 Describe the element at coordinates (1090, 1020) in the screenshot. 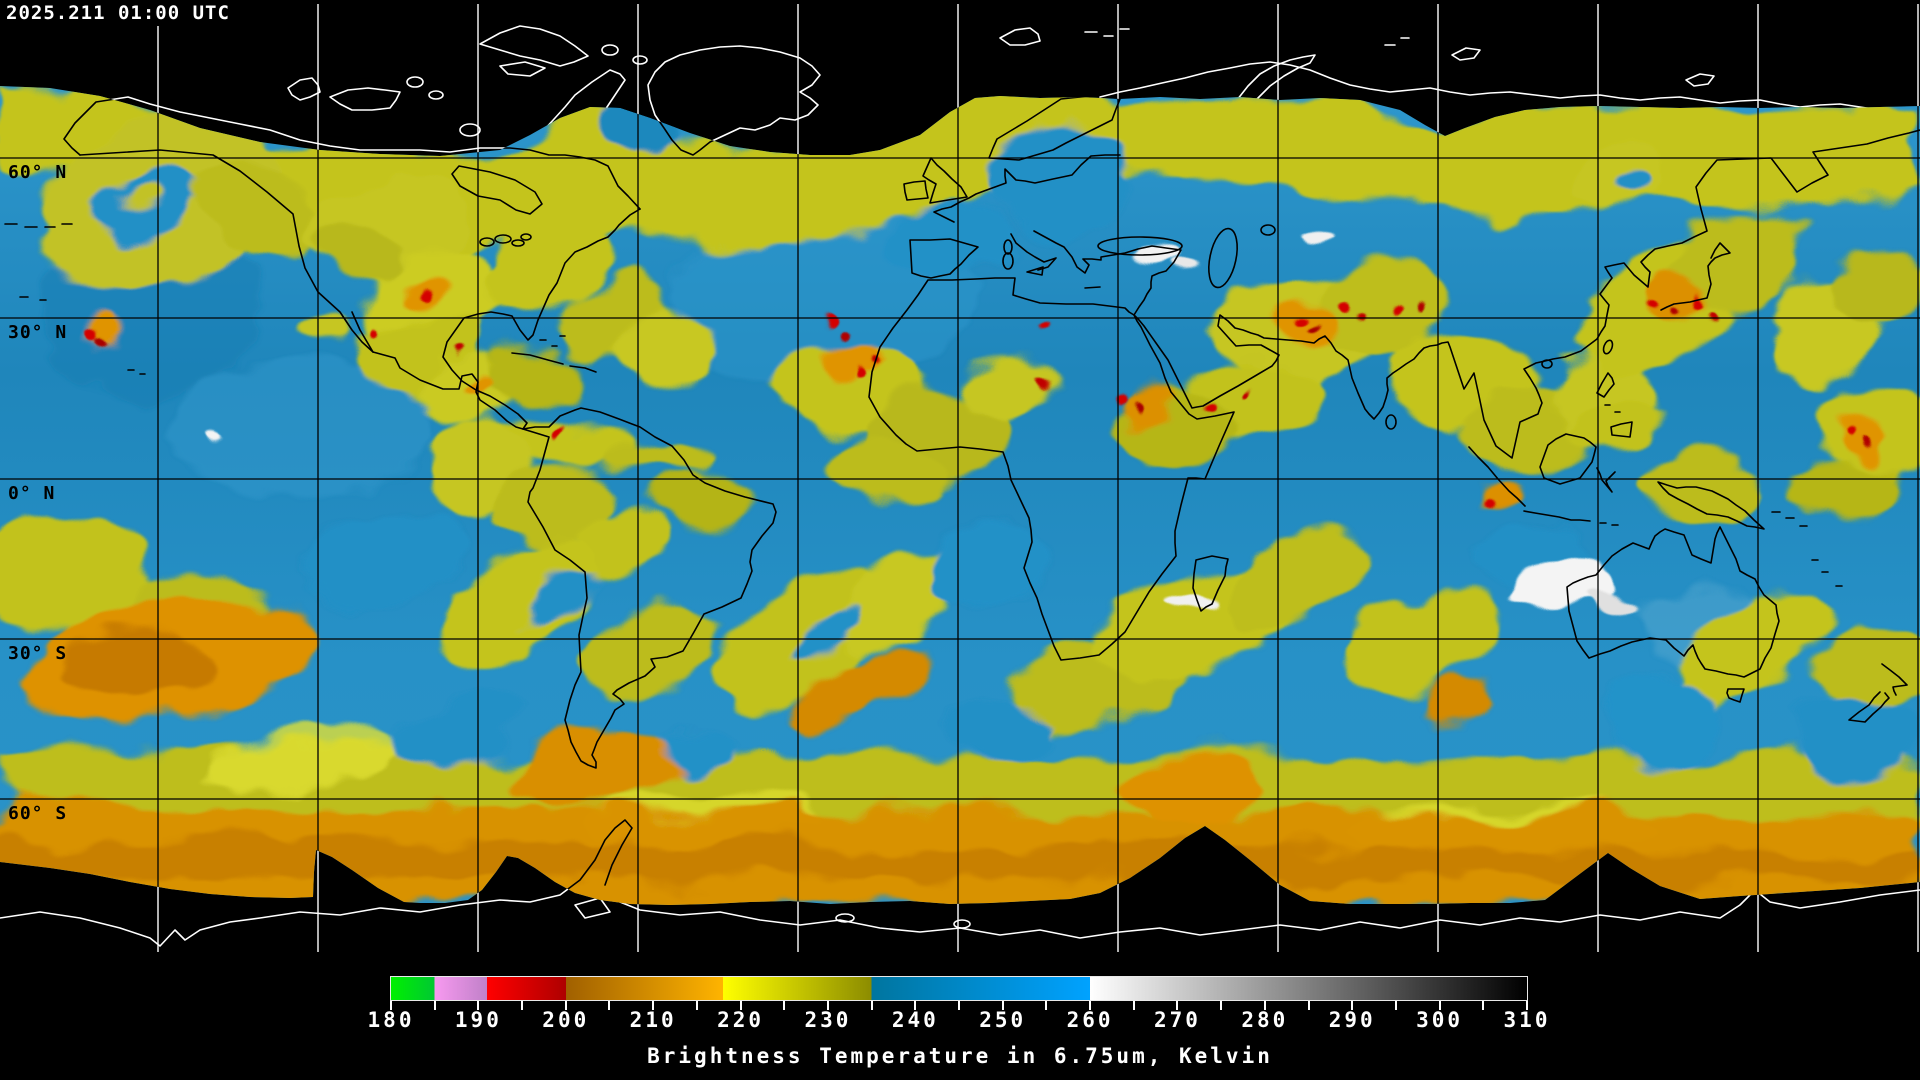

I see `colorbar-tick-label: 260` at that location.